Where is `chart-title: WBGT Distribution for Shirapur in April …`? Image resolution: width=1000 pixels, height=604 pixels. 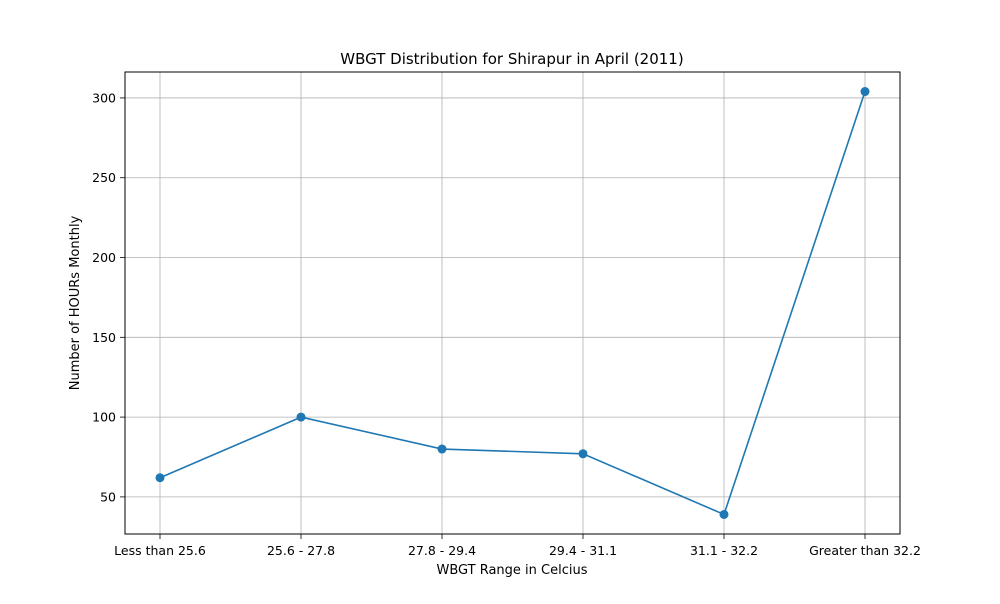 chart-title: WBGT Distribution for Shirapur in April … is located at coordinates (511, 59).